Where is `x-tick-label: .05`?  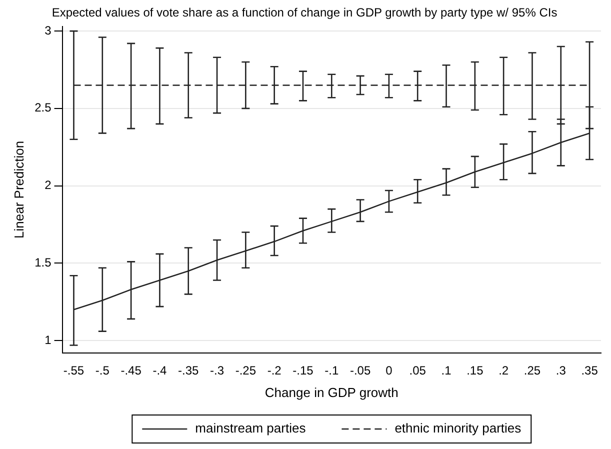
x-tick-label: .05 is located at coordinates (417, 371).